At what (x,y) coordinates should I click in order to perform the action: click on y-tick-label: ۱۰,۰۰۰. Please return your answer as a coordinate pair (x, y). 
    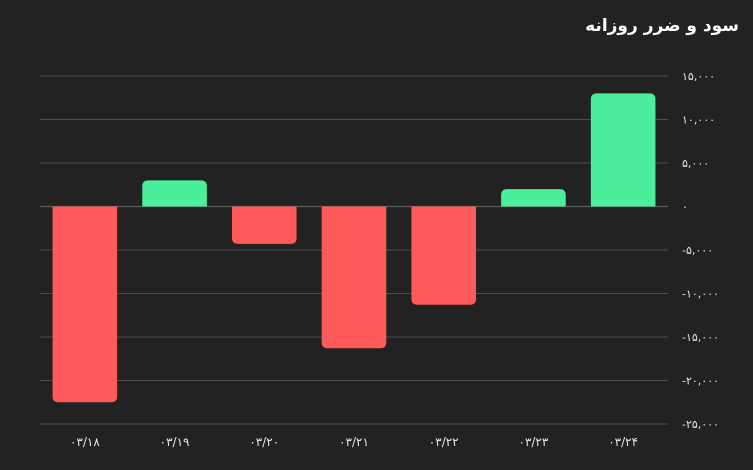
    Looking at the image, I should click on (698, 120).